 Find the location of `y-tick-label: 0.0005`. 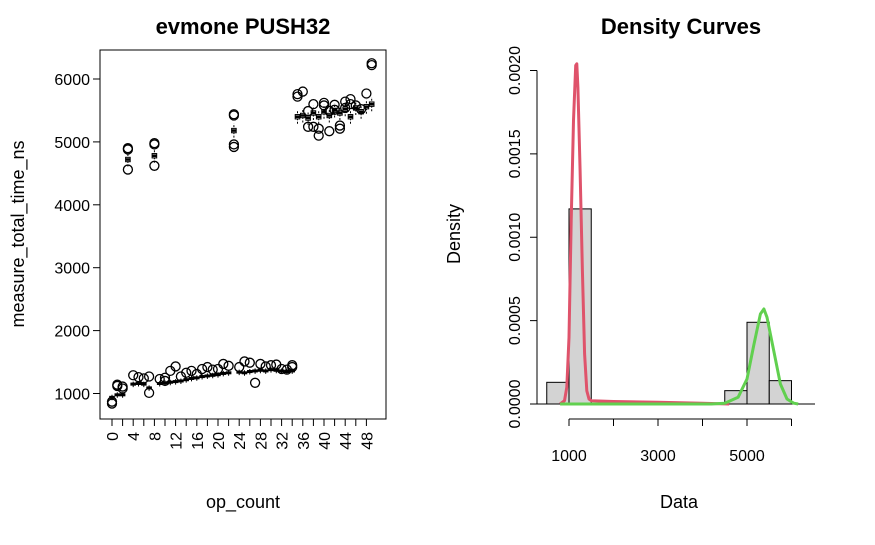

y-tick-label: 0.0005 is located at coordinates (515, 320).